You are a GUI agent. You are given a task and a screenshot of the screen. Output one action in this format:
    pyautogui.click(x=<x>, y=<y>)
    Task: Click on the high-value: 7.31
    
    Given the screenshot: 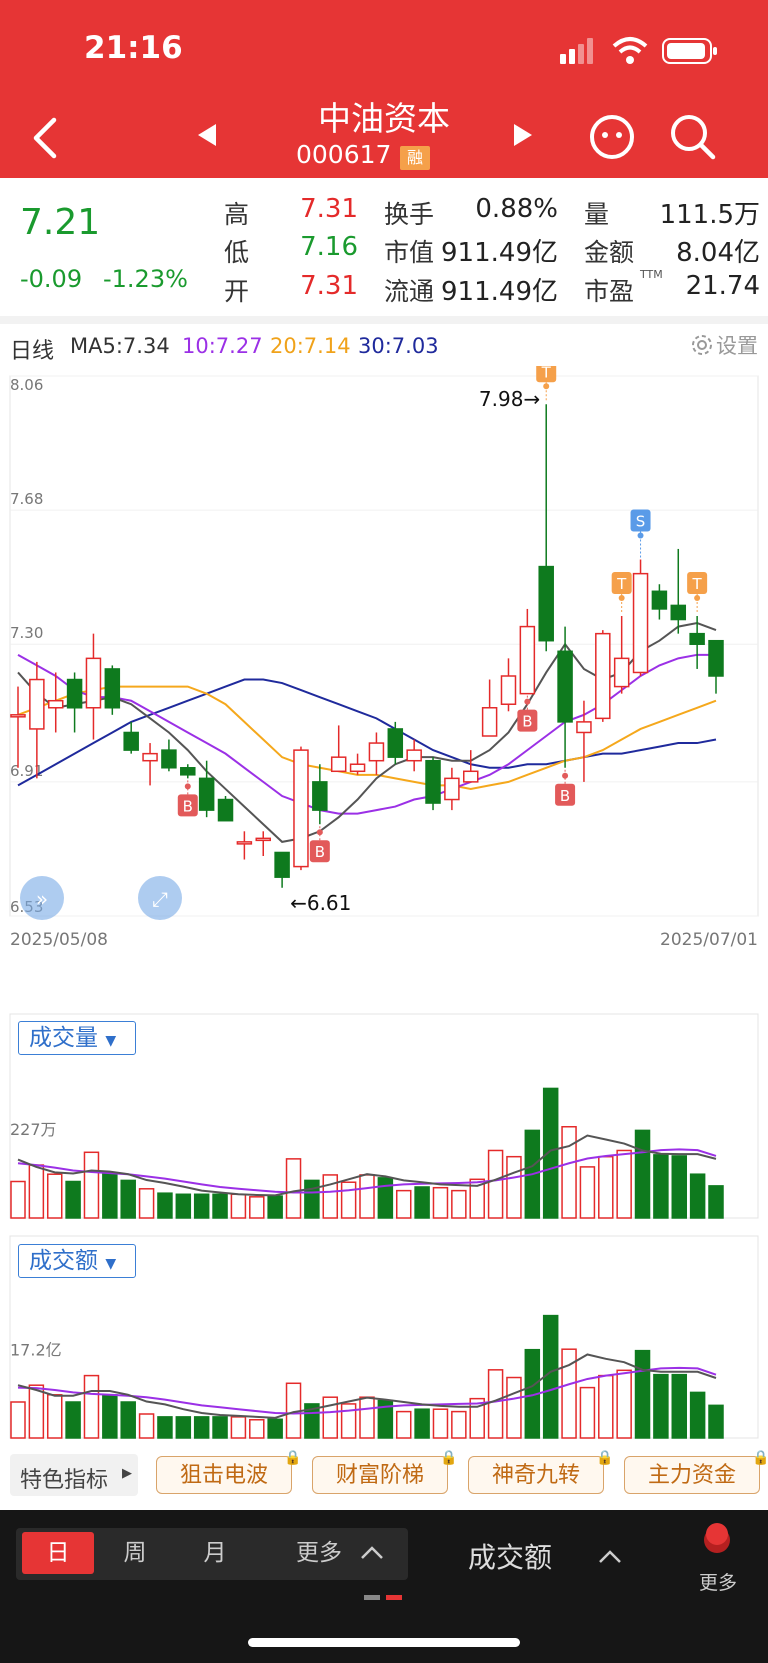 What is the action you would take?
    pyautogui.click(x=329, y=209)
    